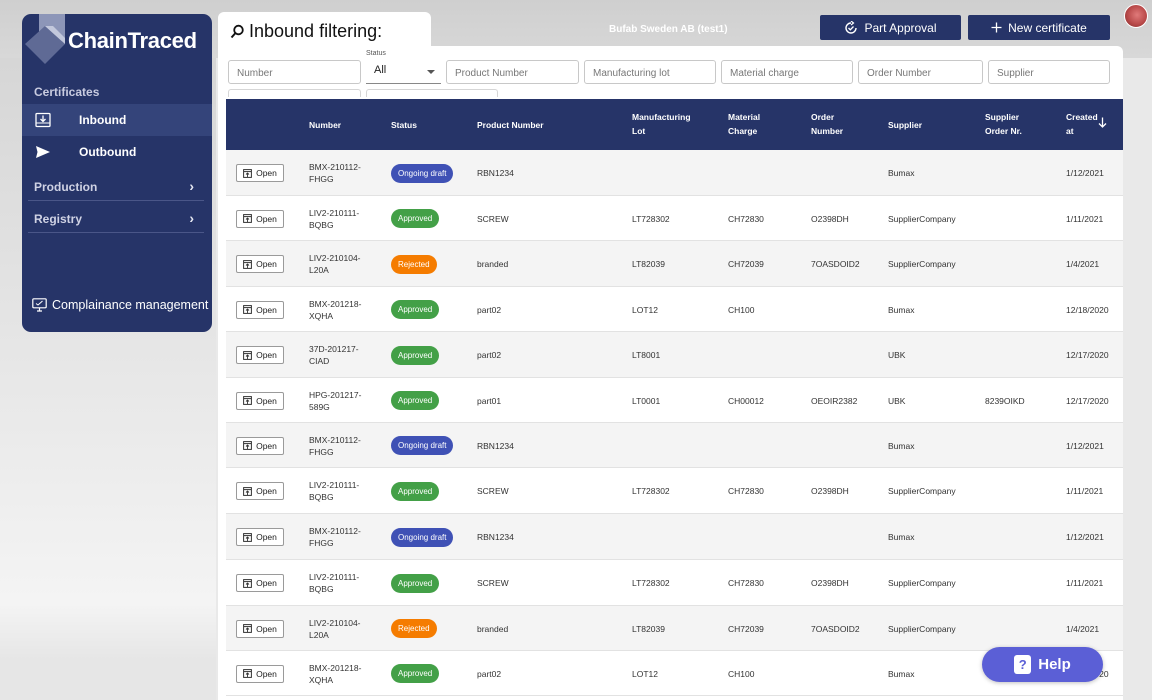 The image size is (1152, 700). What do you see at coordinates (108, 679) in the screenshot?
I see `page-background-bottom` at bounding box center [108, 679].